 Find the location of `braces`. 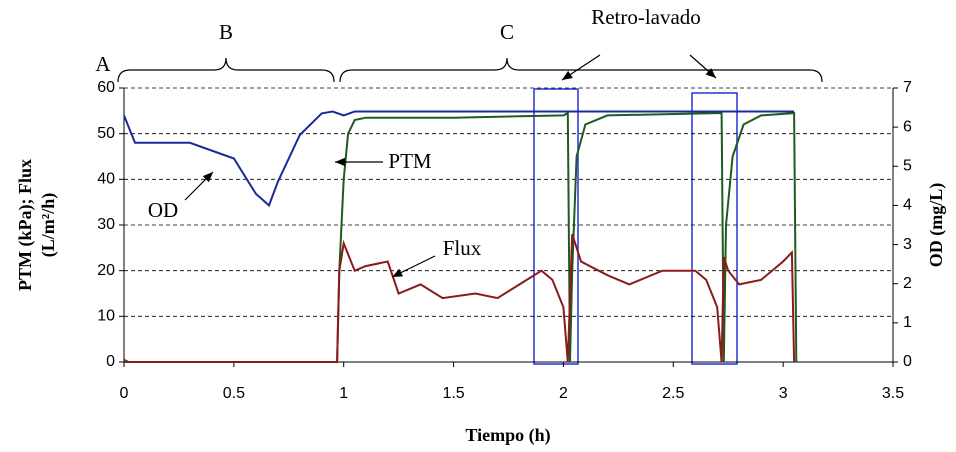

braces is located at coordinates (470, 70).